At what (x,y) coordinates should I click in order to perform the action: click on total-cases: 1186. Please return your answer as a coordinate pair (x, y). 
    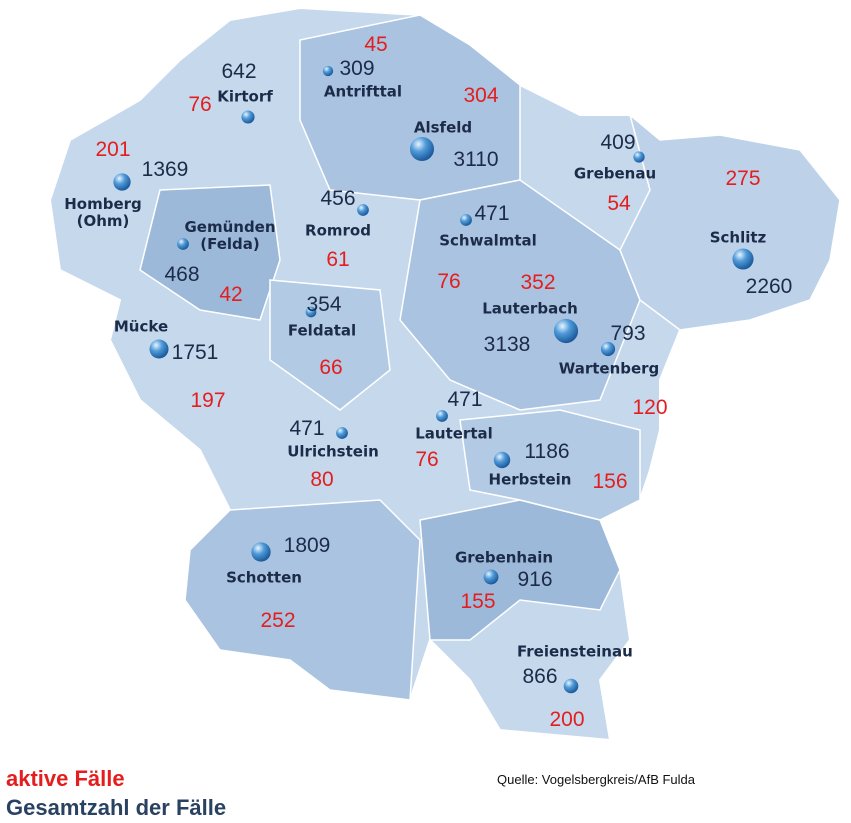
    Looking at the image, I should click on (547, 451).